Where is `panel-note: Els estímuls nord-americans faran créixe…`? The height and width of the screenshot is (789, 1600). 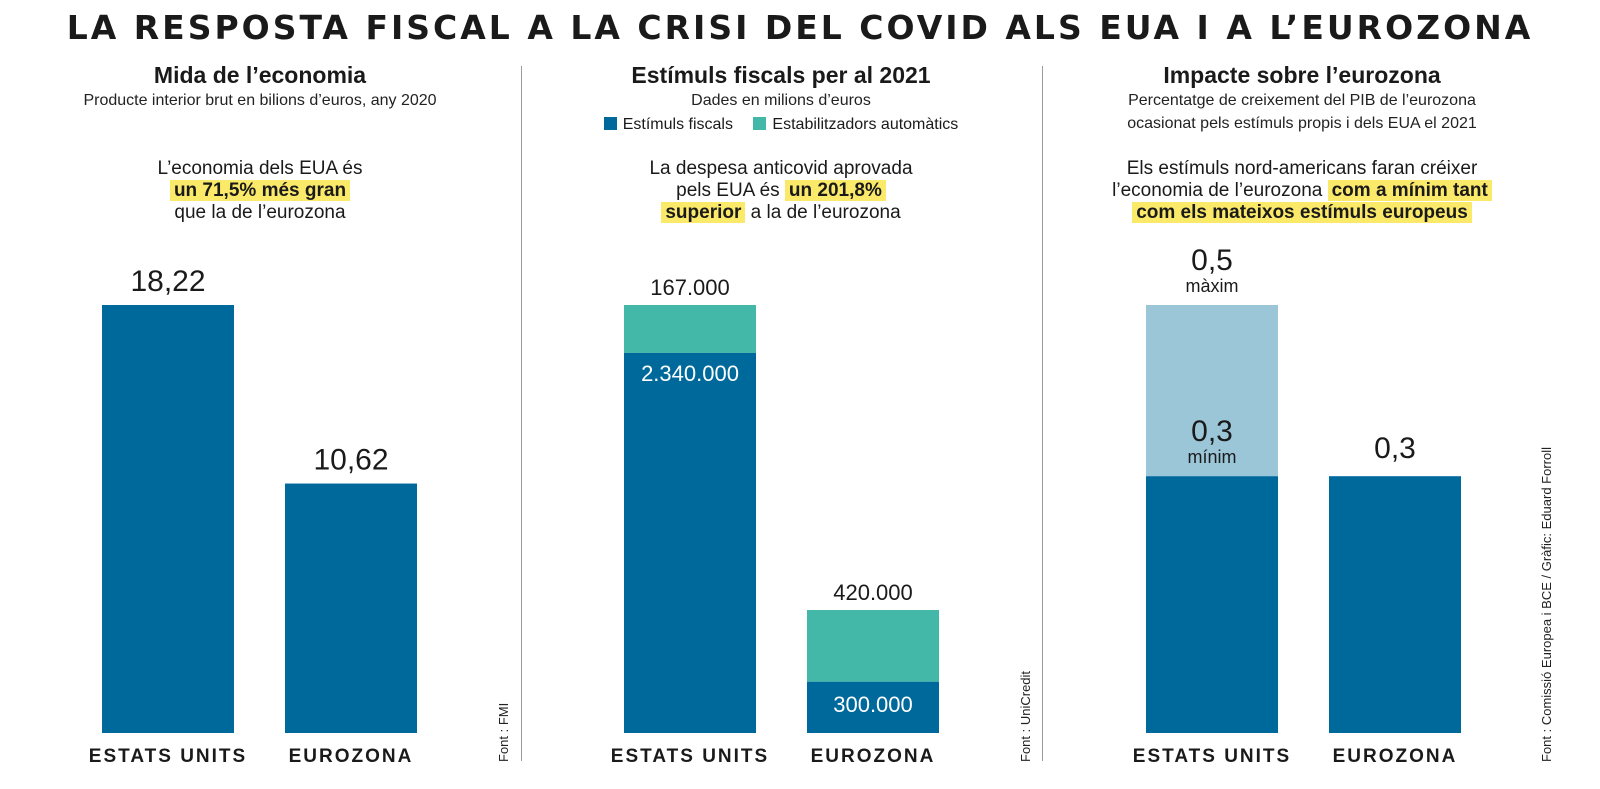
panel-note: Els estímuls nord-americans faran créixe… is located at coordinates (1302, 191).